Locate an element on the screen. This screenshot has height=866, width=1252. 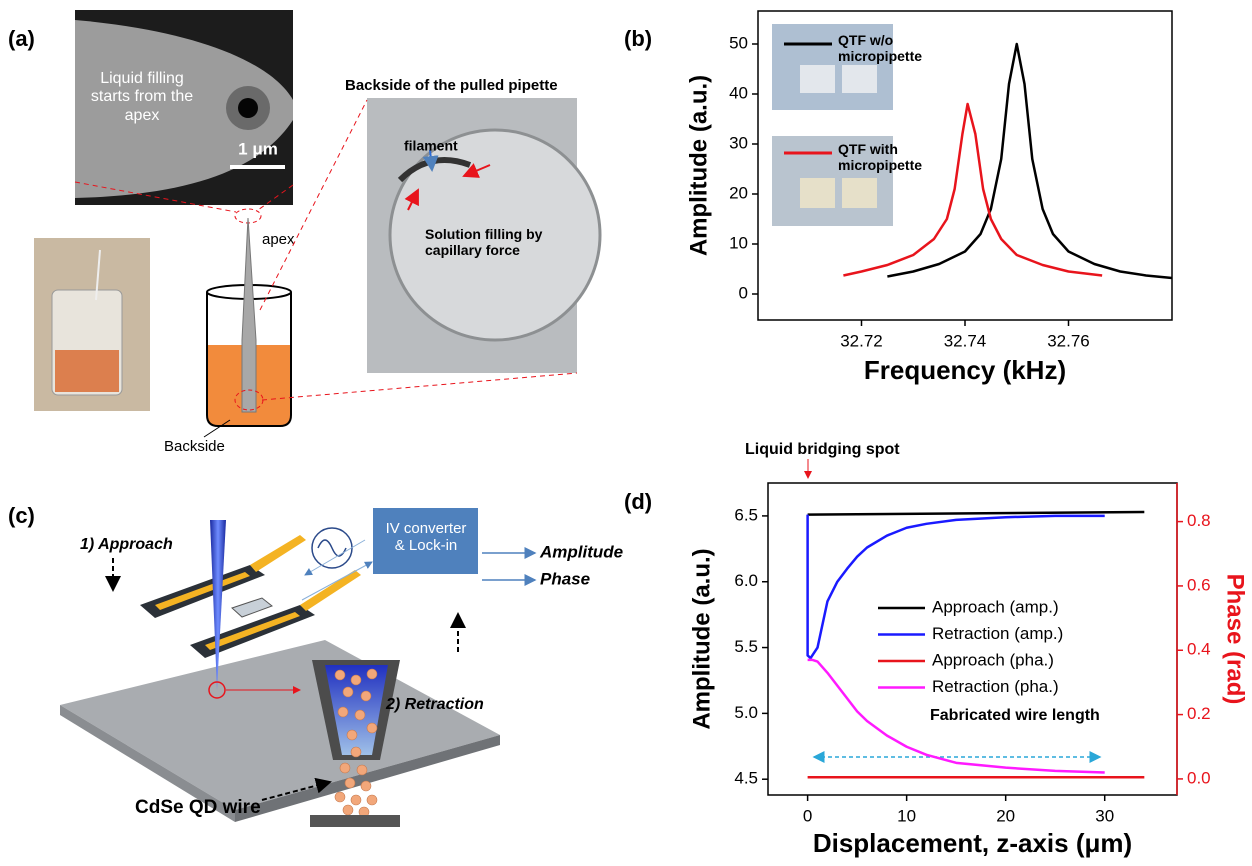
tip-circle is located at coordinates (217, 690).